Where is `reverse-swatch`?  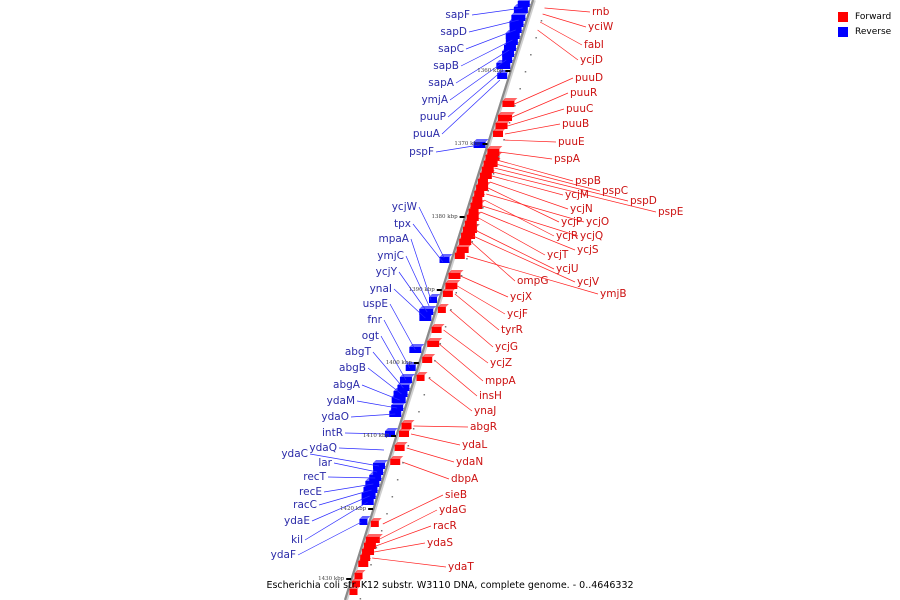 reverse-swatch is located at coordinates (843, 31).